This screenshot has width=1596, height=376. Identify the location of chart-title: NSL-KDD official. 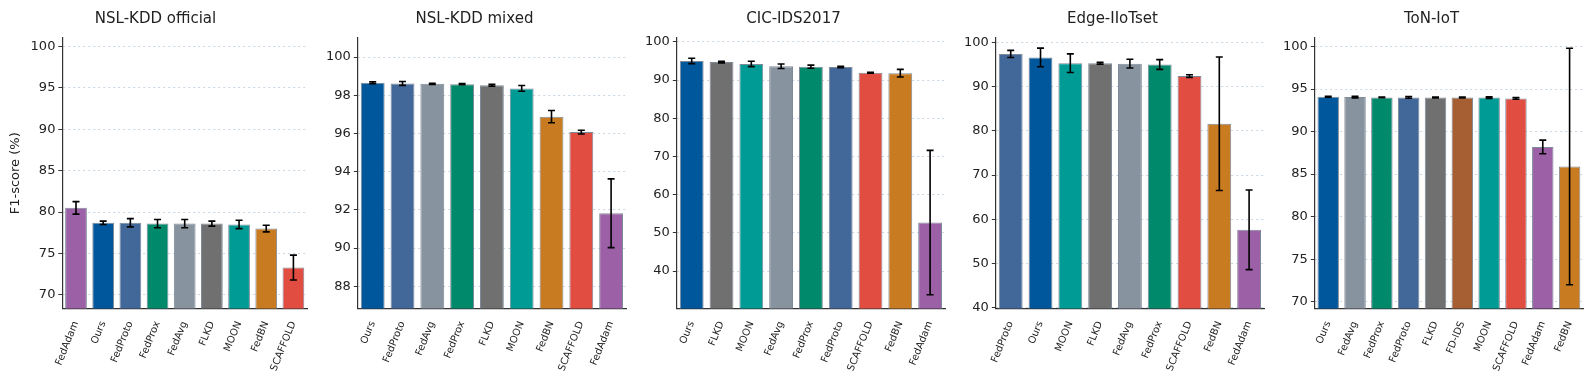
(155, 17).